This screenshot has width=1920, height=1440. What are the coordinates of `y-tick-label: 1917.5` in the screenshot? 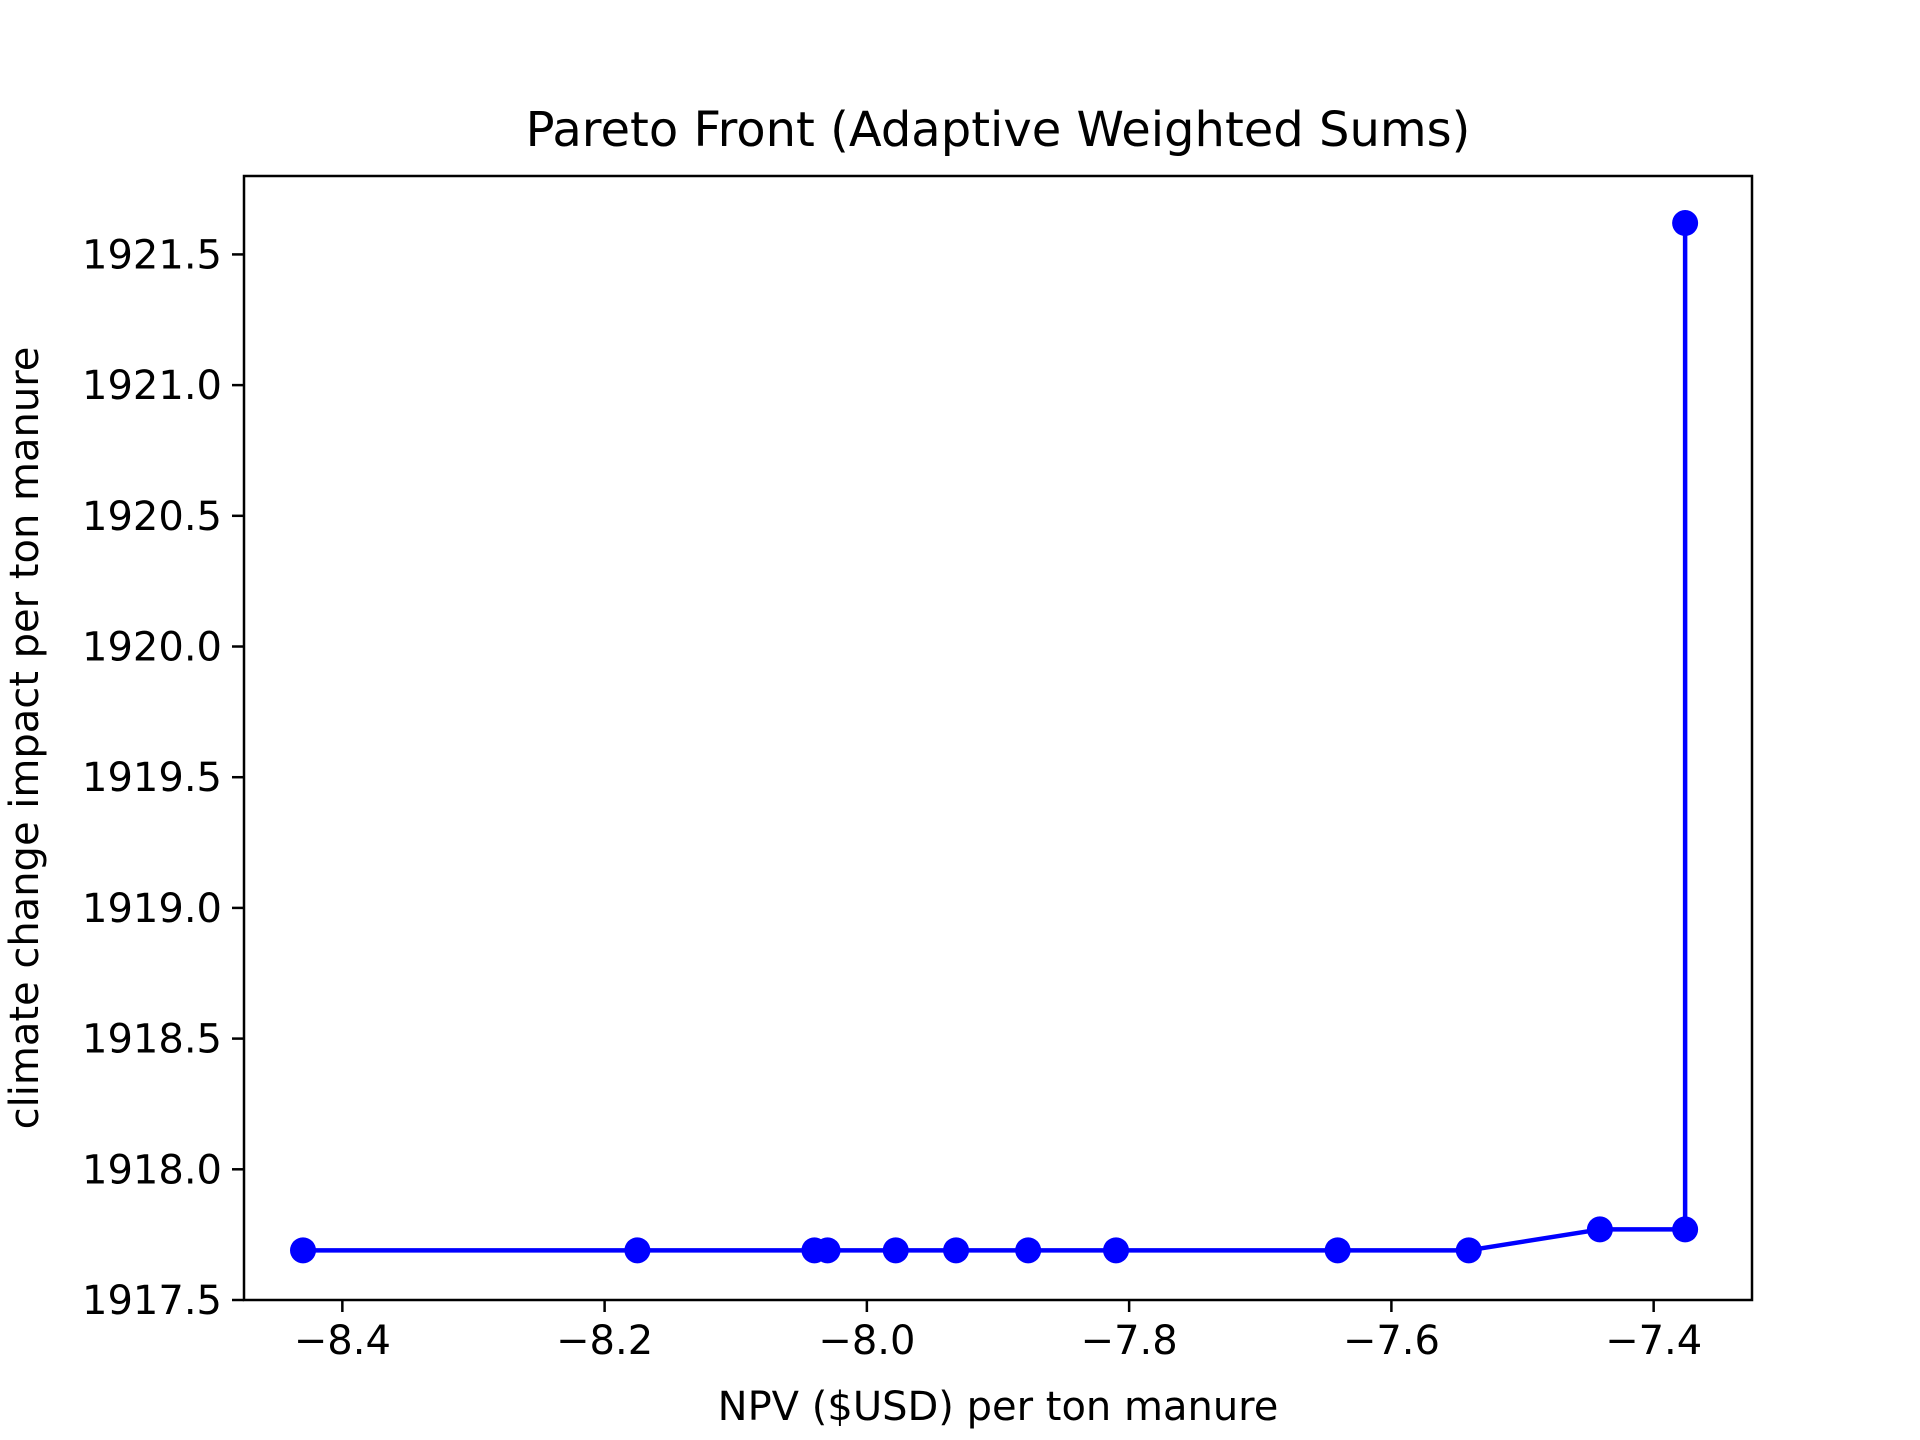 It's located at (152, 1301).